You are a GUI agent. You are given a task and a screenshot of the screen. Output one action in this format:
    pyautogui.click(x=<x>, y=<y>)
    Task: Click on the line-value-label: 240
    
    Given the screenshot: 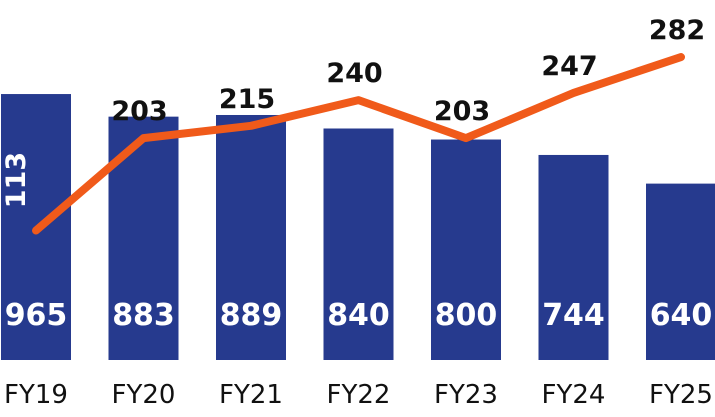 What is the action you would take?
    pyautogui.click(x=354, y=73)
    